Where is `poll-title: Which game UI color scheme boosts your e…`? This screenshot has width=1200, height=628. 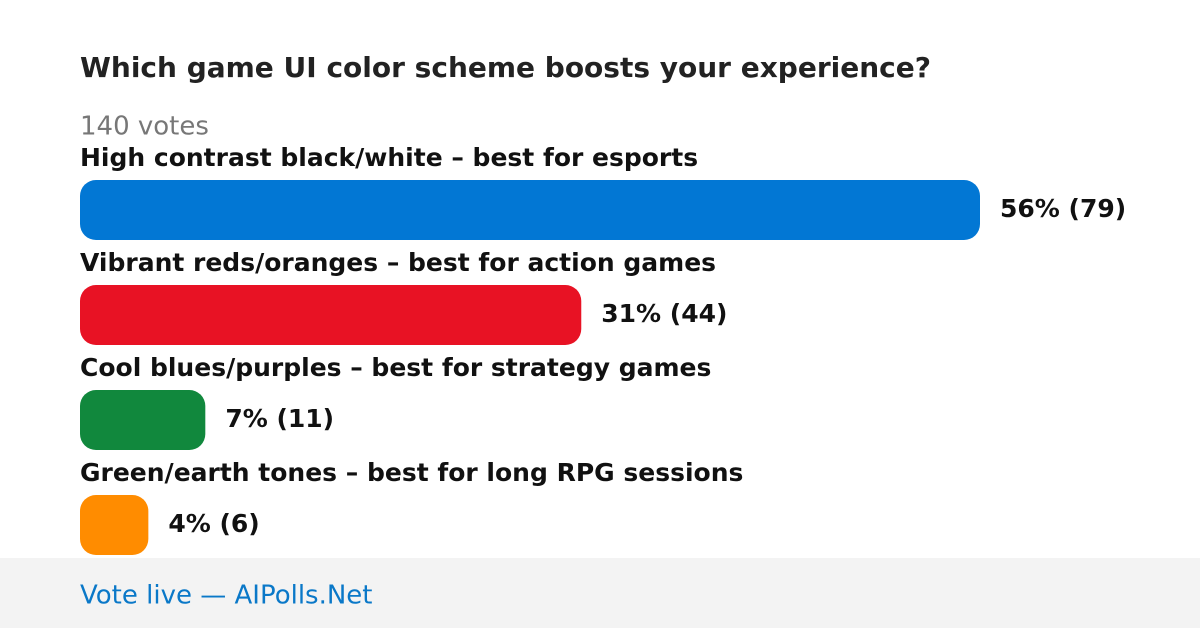 poll-title: Which game UI color scheme boosts your e… is located at coordinates (505, 67).